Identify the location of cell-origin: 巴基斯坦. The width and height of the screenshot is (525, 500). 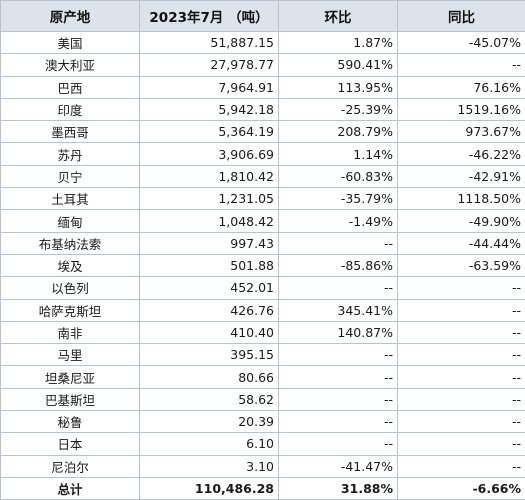
(70, 399).